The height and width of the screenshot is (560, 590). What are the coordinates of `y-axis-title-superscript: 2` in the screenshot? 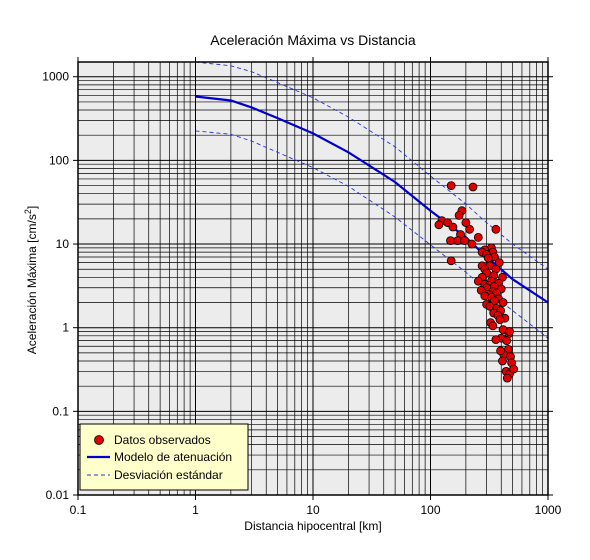 It's located at (28, 211).